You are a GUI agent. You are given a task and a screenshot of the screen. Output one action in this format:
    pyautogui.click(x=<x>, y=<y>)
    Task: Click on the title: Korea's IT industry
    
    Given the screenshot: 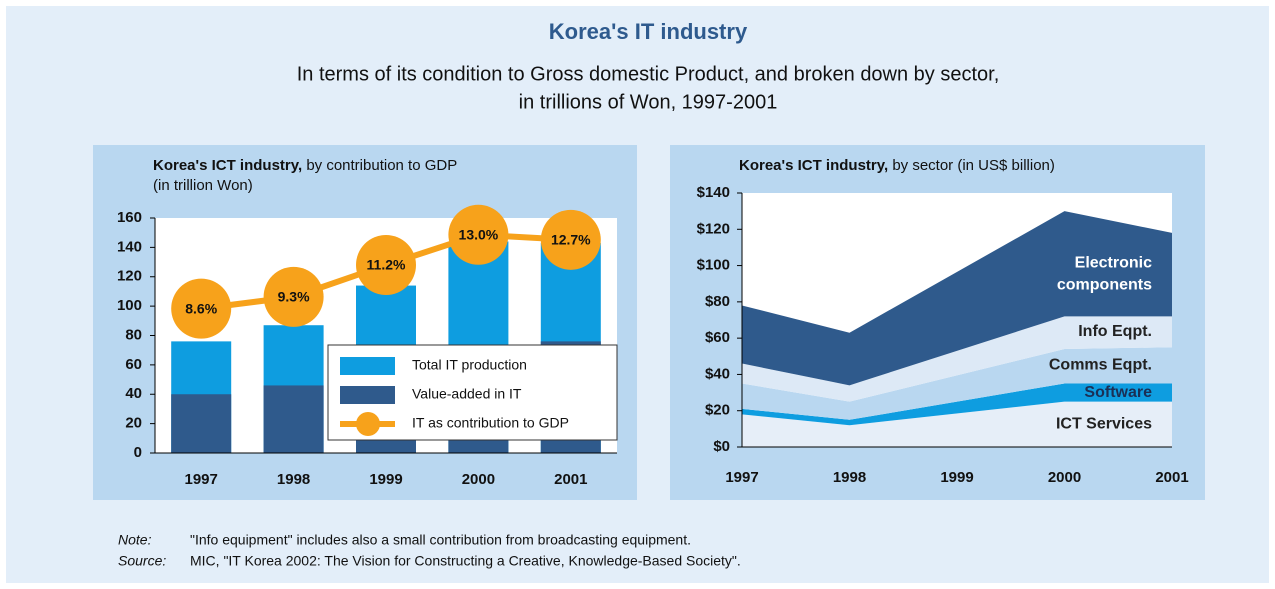 What is the action you would take?
    pyautogui.click(x=648, y=31)
    